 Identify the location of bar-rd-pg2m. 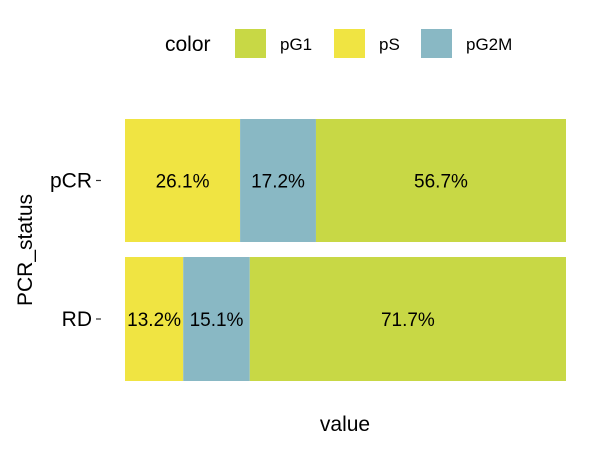
(216, 319).